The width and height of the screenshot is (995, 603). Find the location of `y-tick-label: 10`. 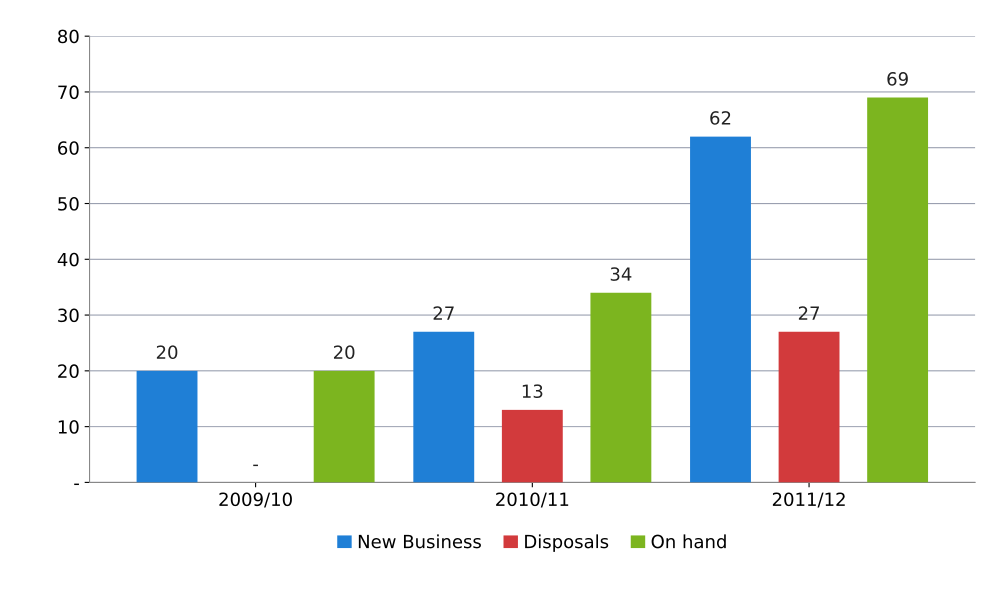

y-tick-label: 10 is located at coordinates (68, 427).